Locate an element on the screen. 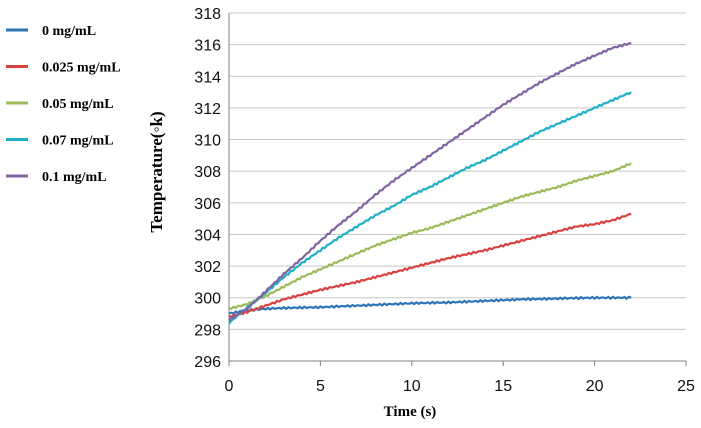 Image resolution: width=701 pixels, height=428 pixels. legend-item-label: 0.1 mg/mL is located at coordinates (74, 177).